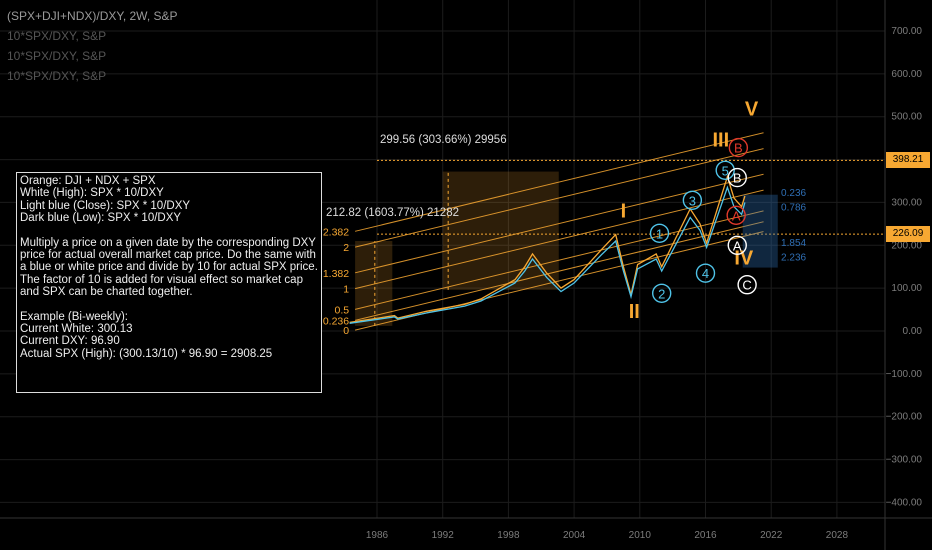  I want to click on y-tick-label: −200.00, so click(904, 417).